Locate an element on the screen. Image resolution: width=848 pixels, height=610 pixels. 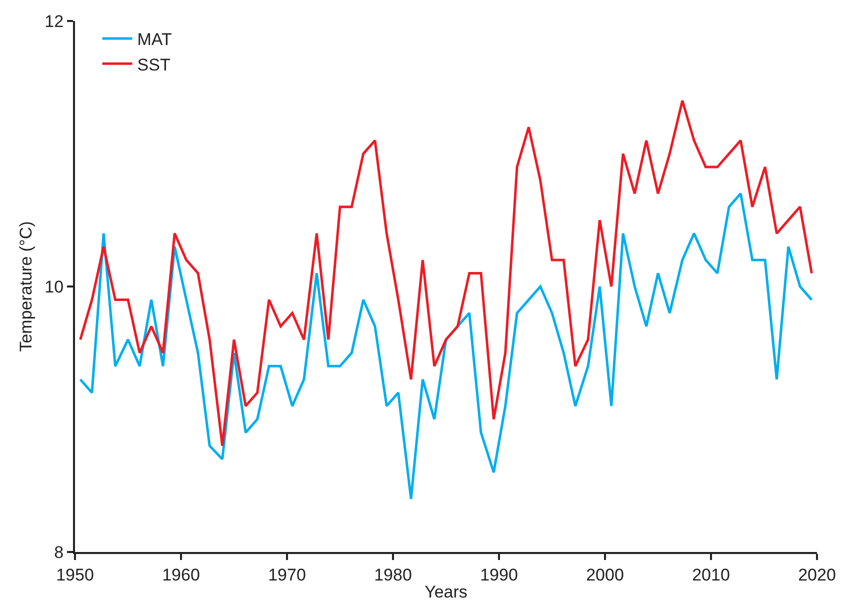
x-tick-label: 1950 is located at coordinates (75, 574).